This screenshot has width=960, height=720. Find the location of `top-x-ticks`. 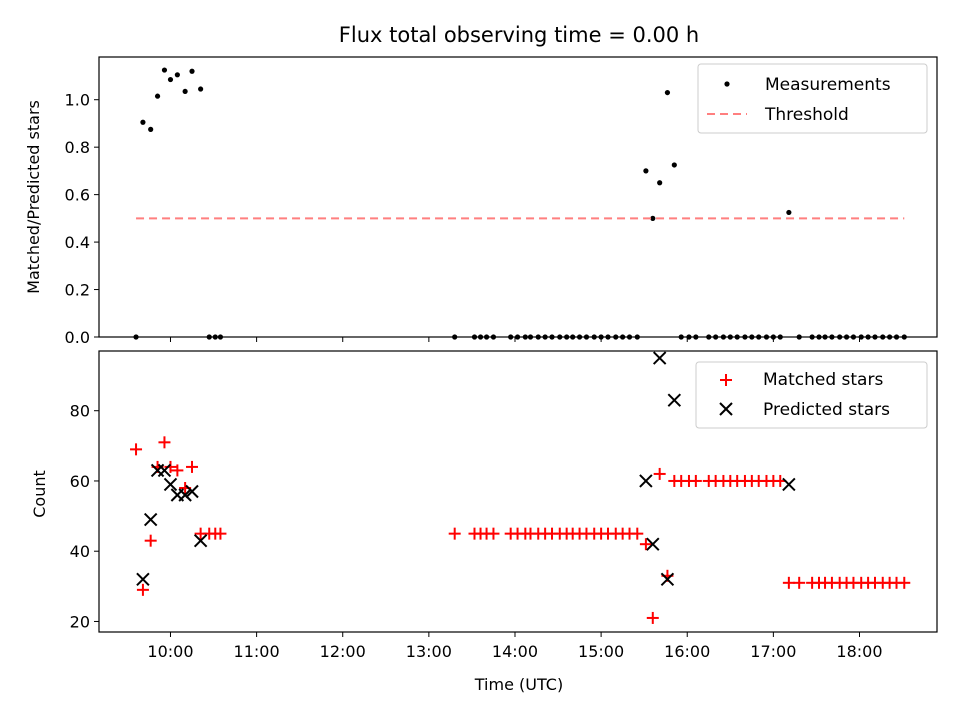

top-x-ticks is located at coordinates (514, 339).